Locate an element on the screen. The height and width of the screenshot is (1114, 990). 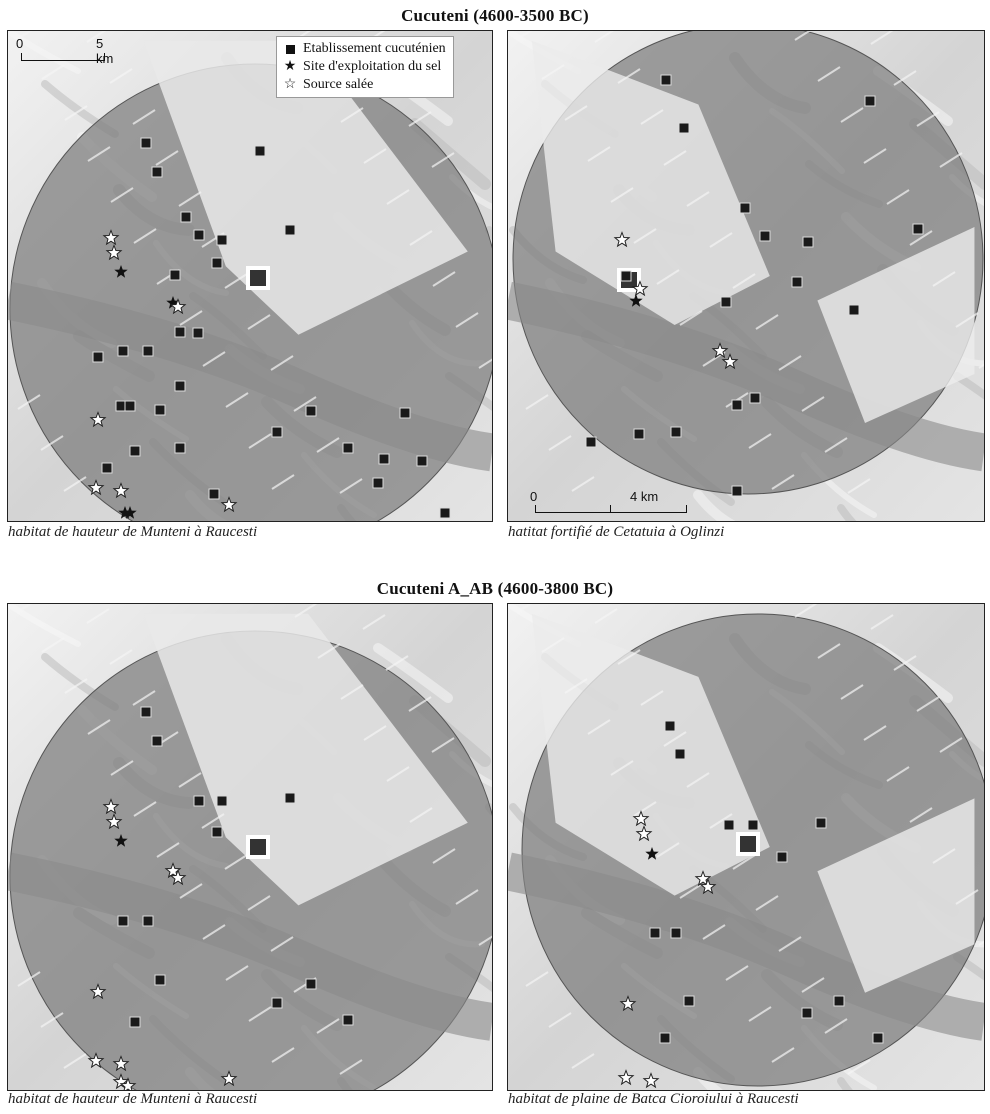
outline-star-icon: ☆ is located at coordinates (290, 84).